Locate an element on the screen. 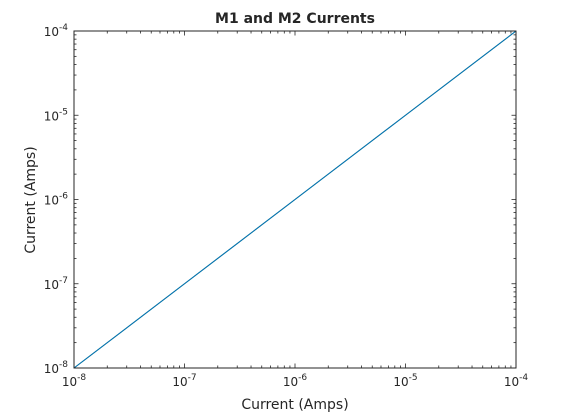 This screenshot has height=417, width=570. x-tick-label: 10⁻⁵ is located at coordinates (405, 381).